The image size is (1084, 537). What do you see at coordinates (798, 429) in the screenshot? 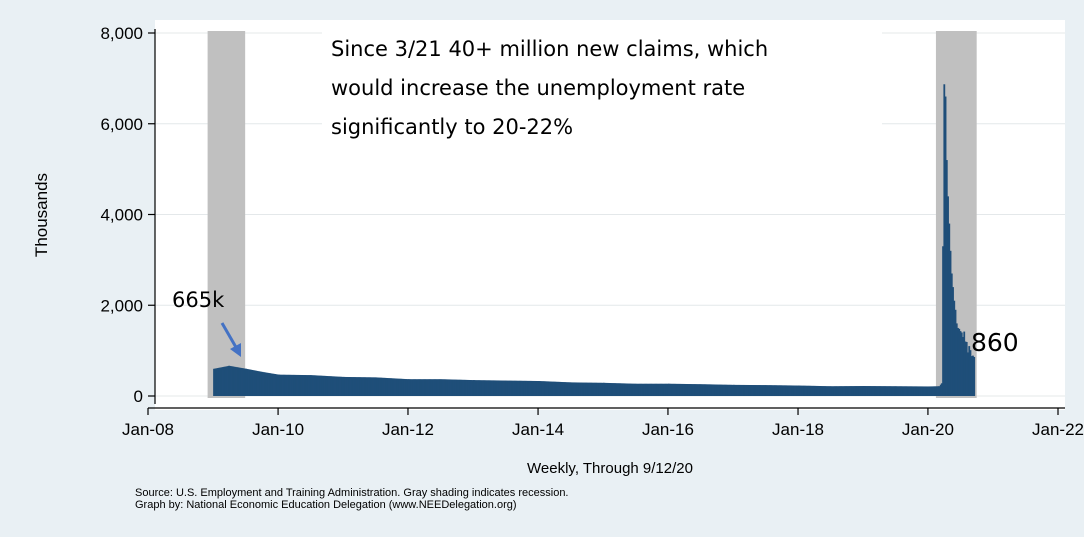
I see `x-tick-label: Jan-18` at bounding box center [798, 429].